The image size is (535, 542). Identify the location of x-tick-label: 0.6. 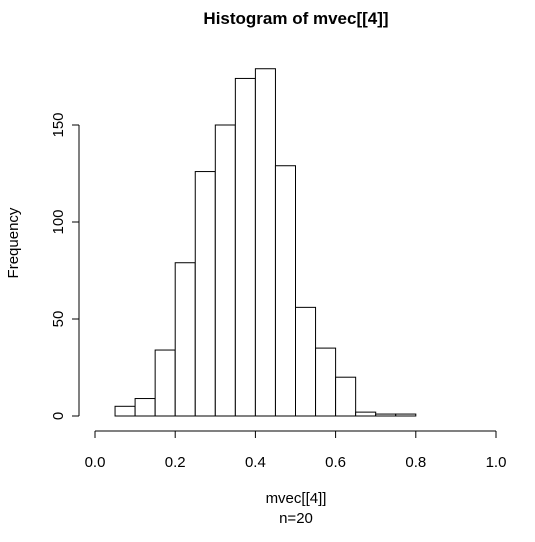
(335, 462).